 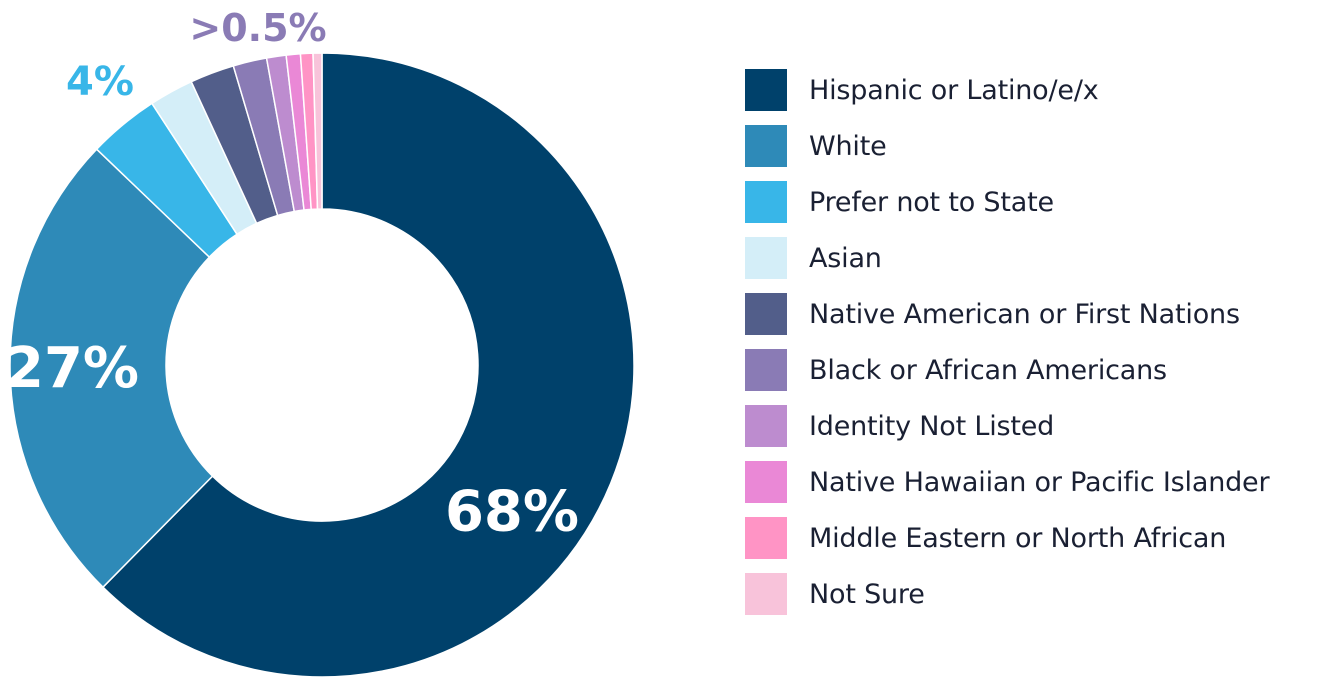 I want to click on legend-item-identity-not-listed: Identity Not Listed, so click(x=1032, y=426).